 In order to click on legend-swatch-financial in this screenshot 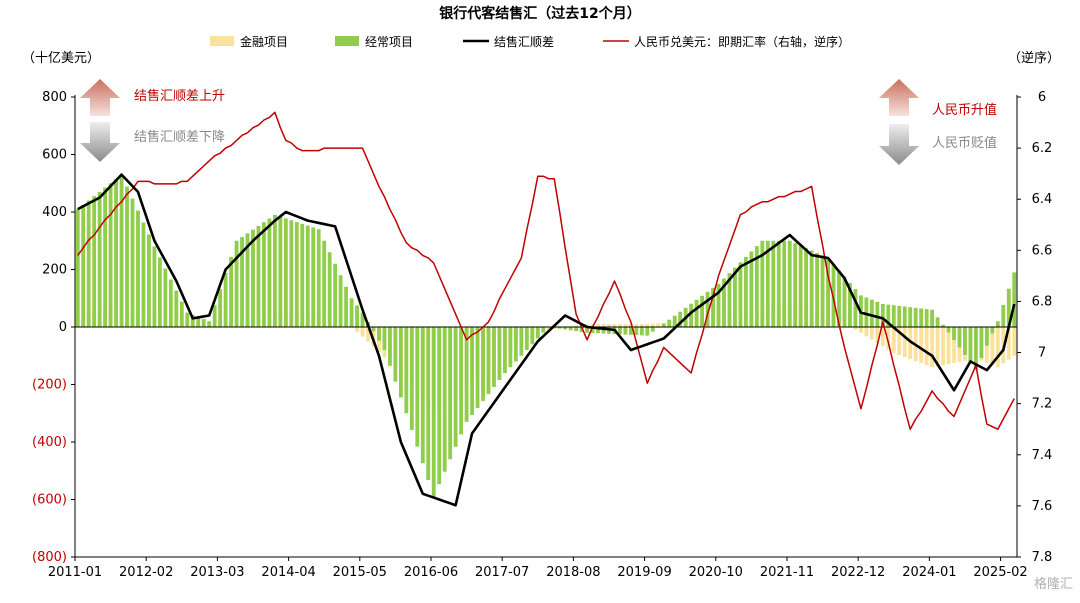, I will do `click(222, 41)`.